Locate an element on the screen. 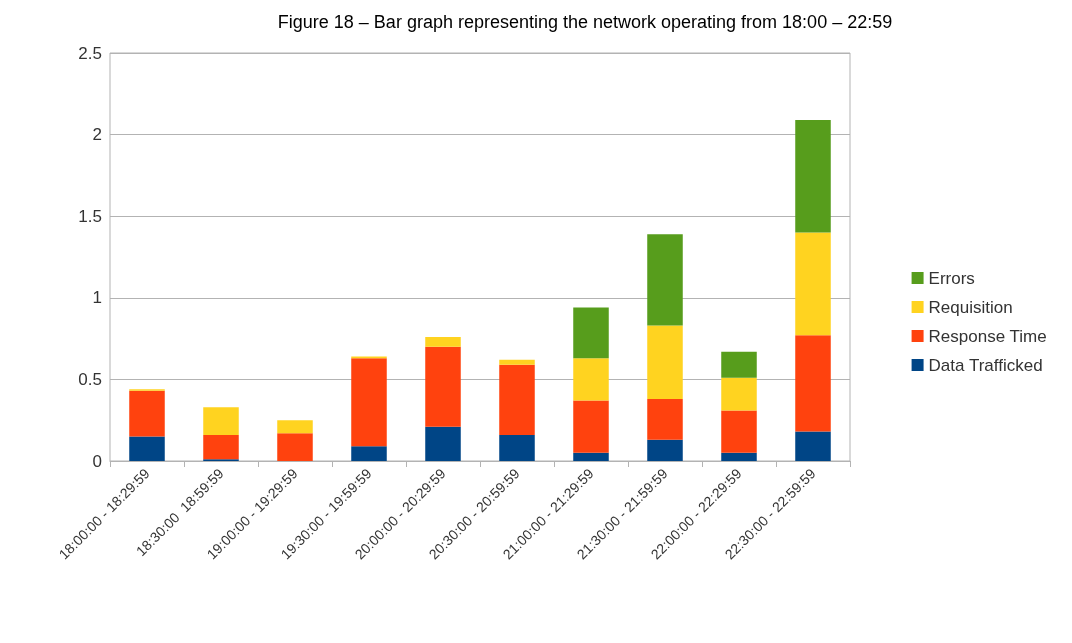 The width and height of the screenshot is (1072, 643). legend-label: Requisition is located at coordinates (970, 307).